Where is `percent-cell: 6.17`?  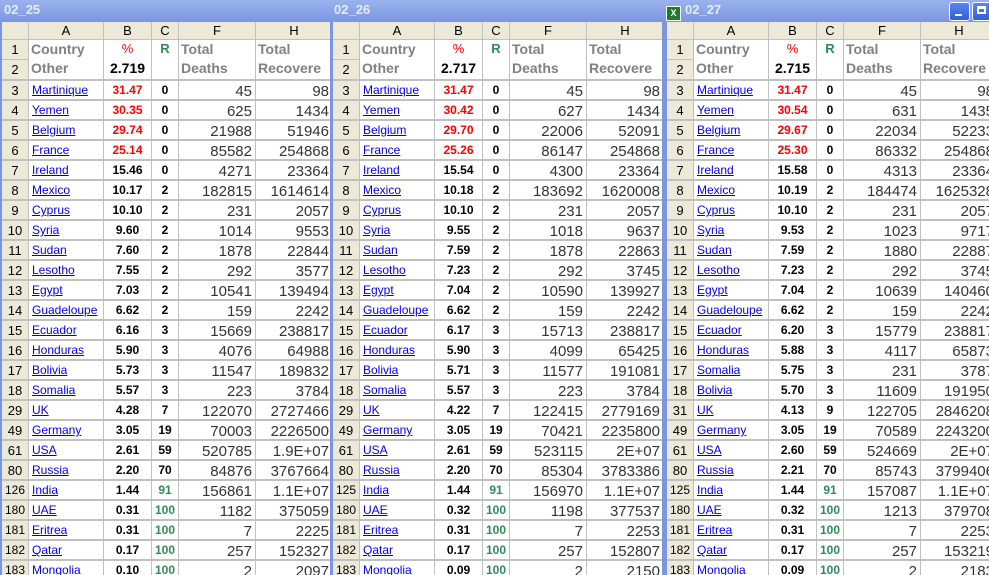
percent-cell: 6.17 is located at coordinates (458, 330).